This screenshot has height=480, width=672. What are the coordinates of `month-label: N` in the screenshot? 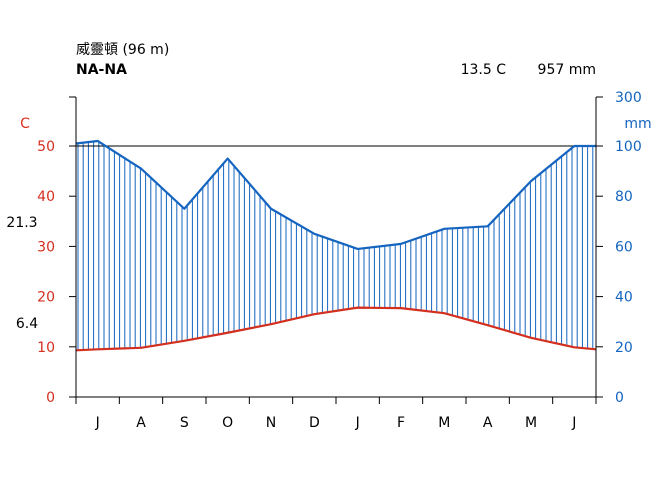 It's located at (271, 423).